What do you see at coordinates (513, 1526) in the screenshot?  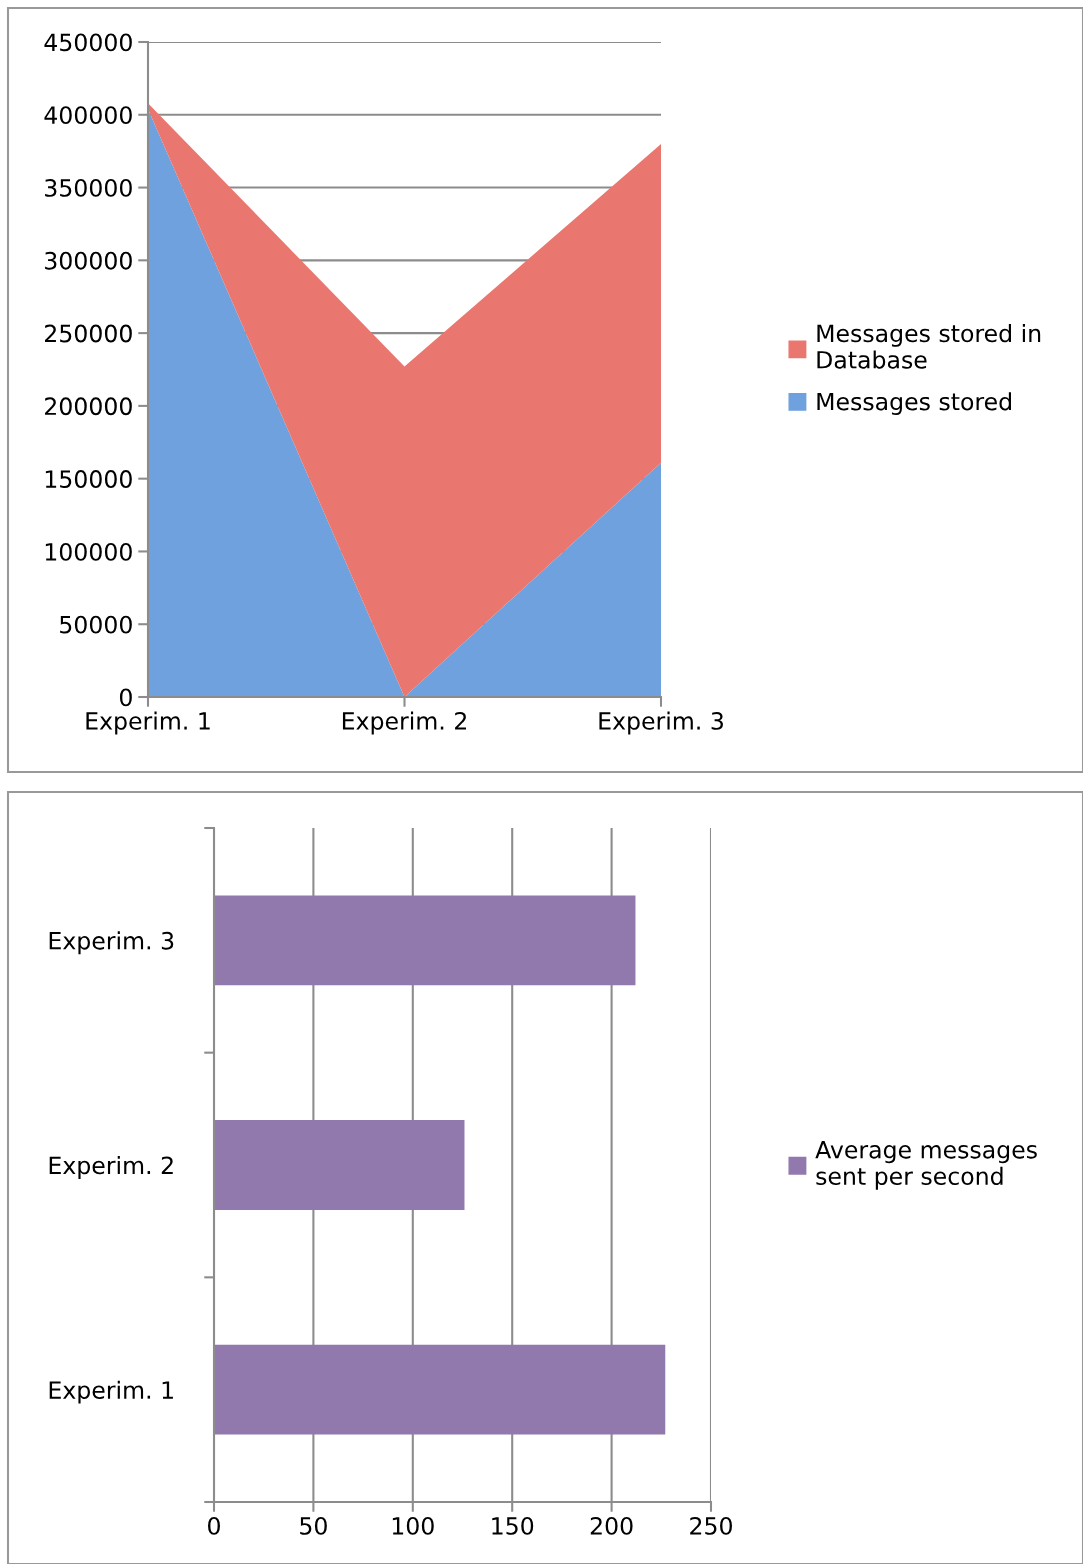 I see `x-tick-label: 150` at bounding box center [513, 1526].